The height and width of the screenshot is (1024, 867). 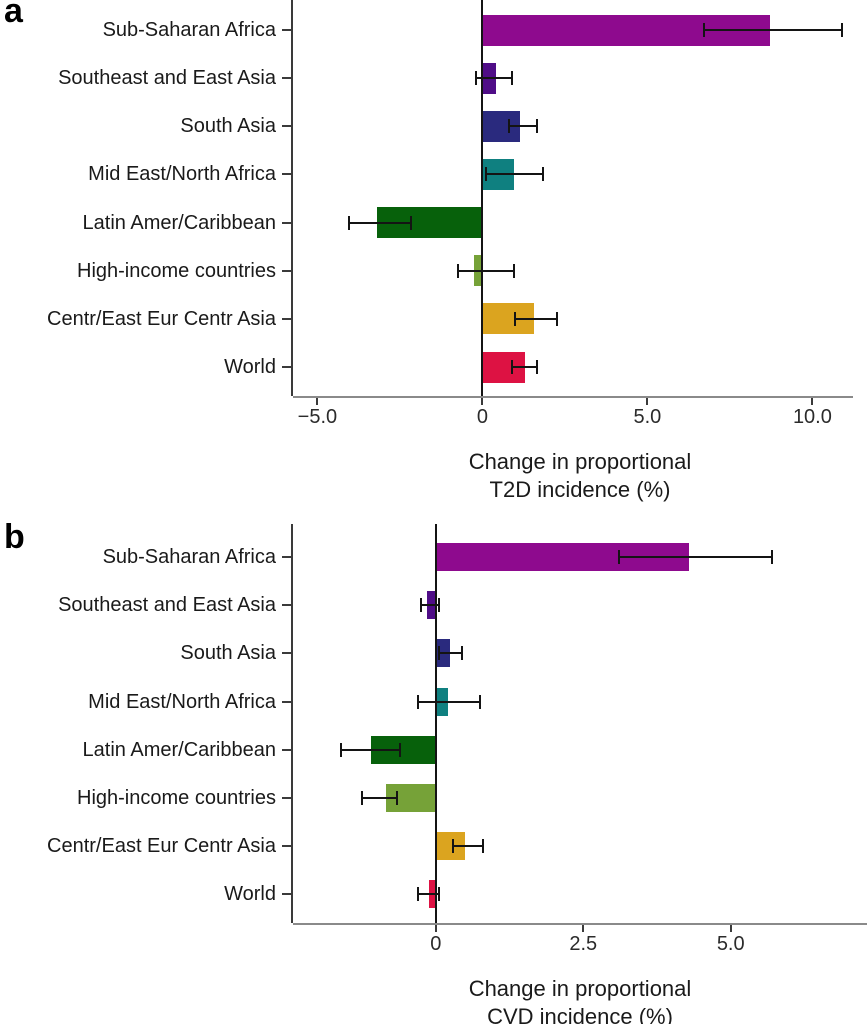 I want to click on x-tick-label: −5.0, so click(x=317, y=417).